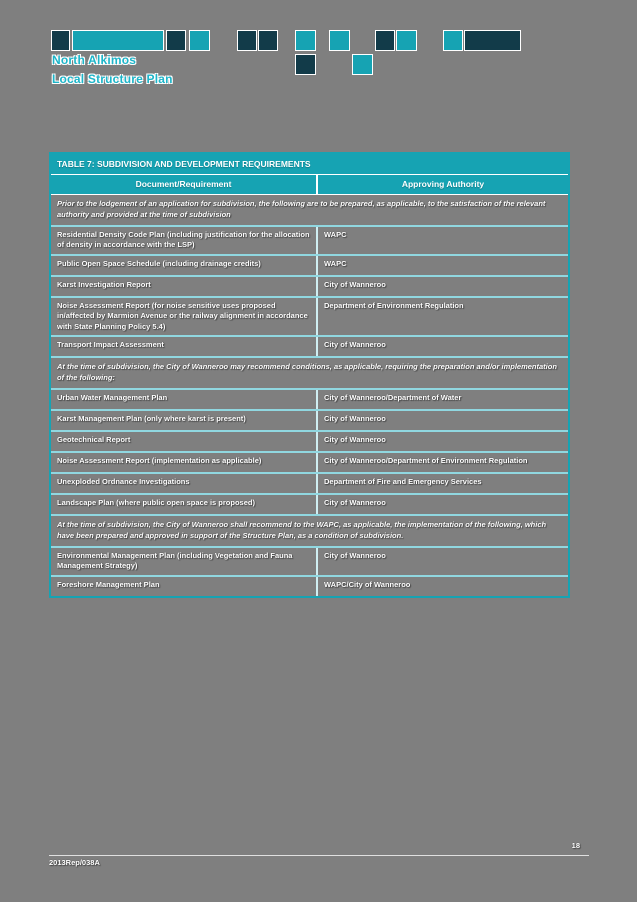 The height and width of the screenshot is (902, 637). I want to click on approving-authority-cell: City of Wanneroo/Department of Water, so click(393, 397).